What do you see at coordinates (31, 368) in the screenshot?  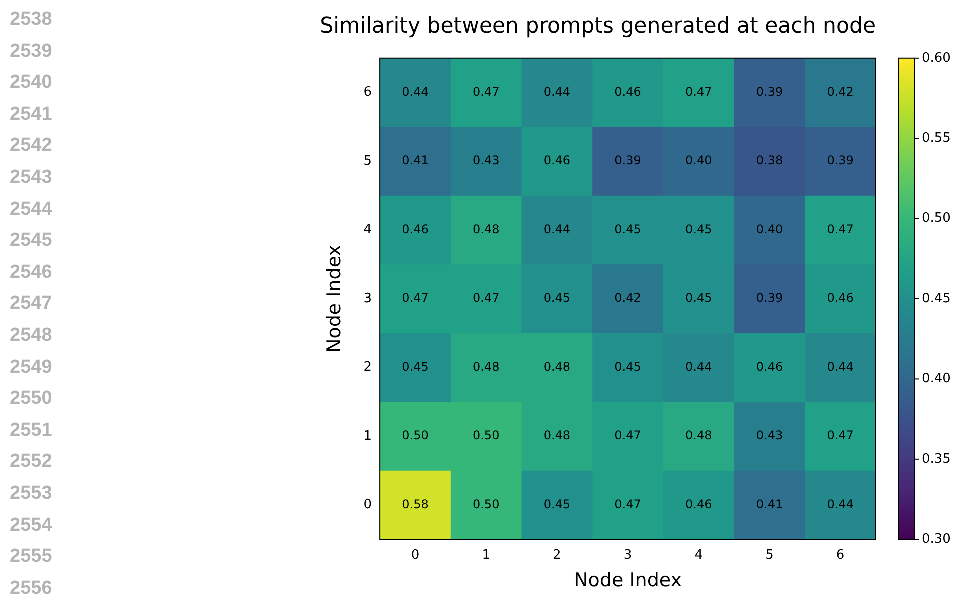 I see `text: 2549` at bounding box center [31, 368].